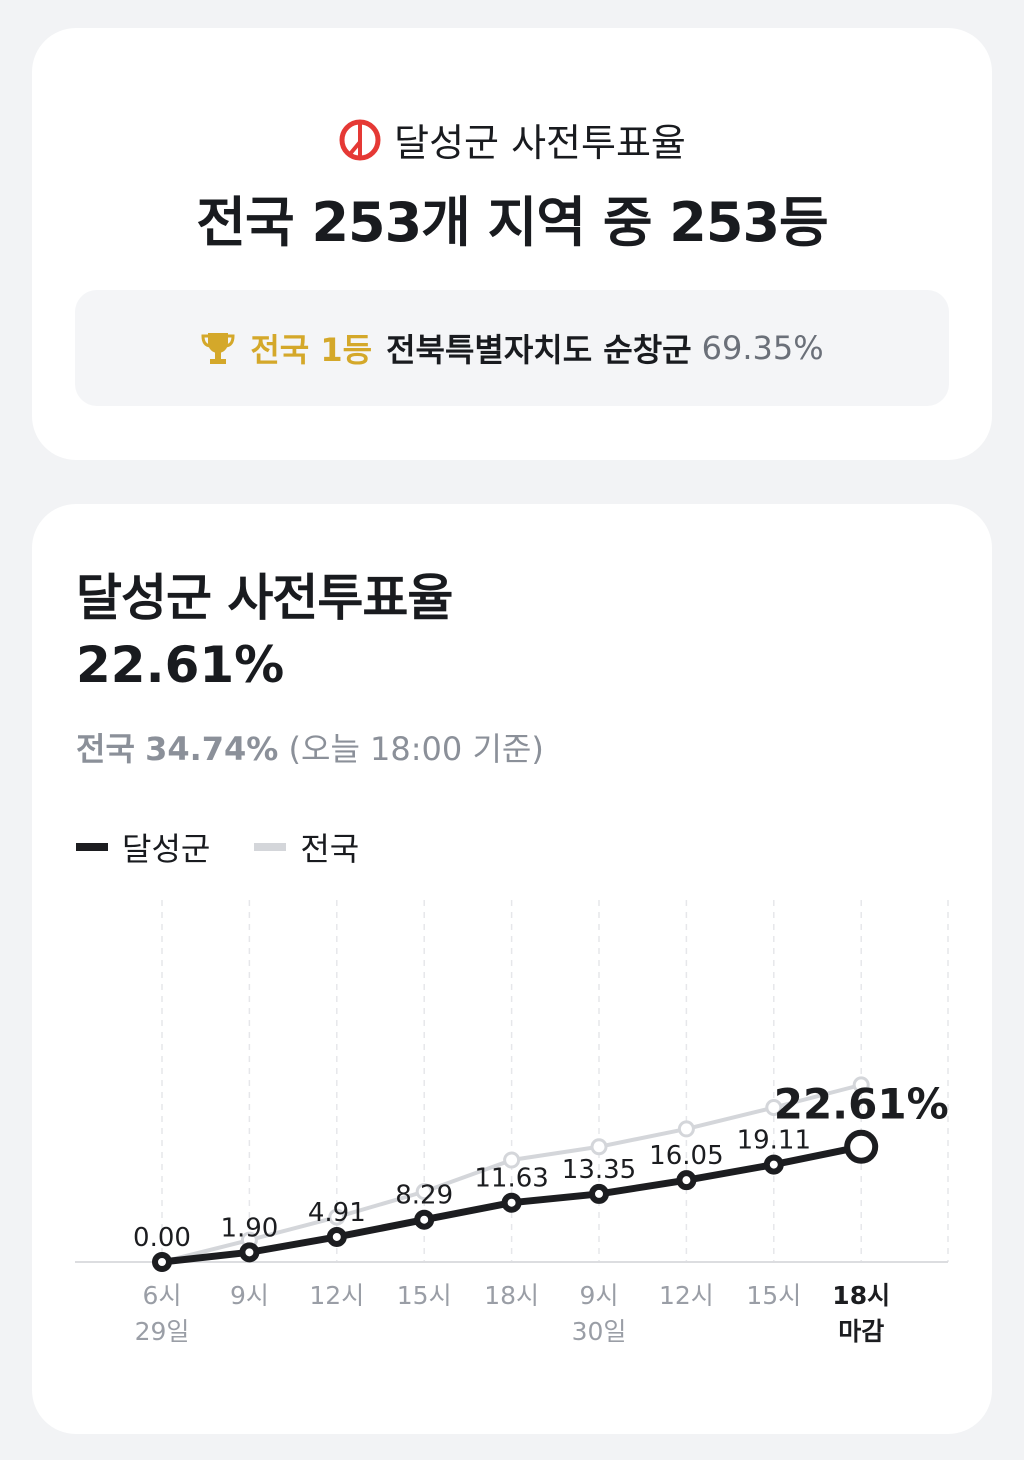 This screenshot has width=1024, height=1460. What do you see at coordinates (360, 139) in the screenshot?
I see `vote-stamp-icon` at bounding box center [360, 139].